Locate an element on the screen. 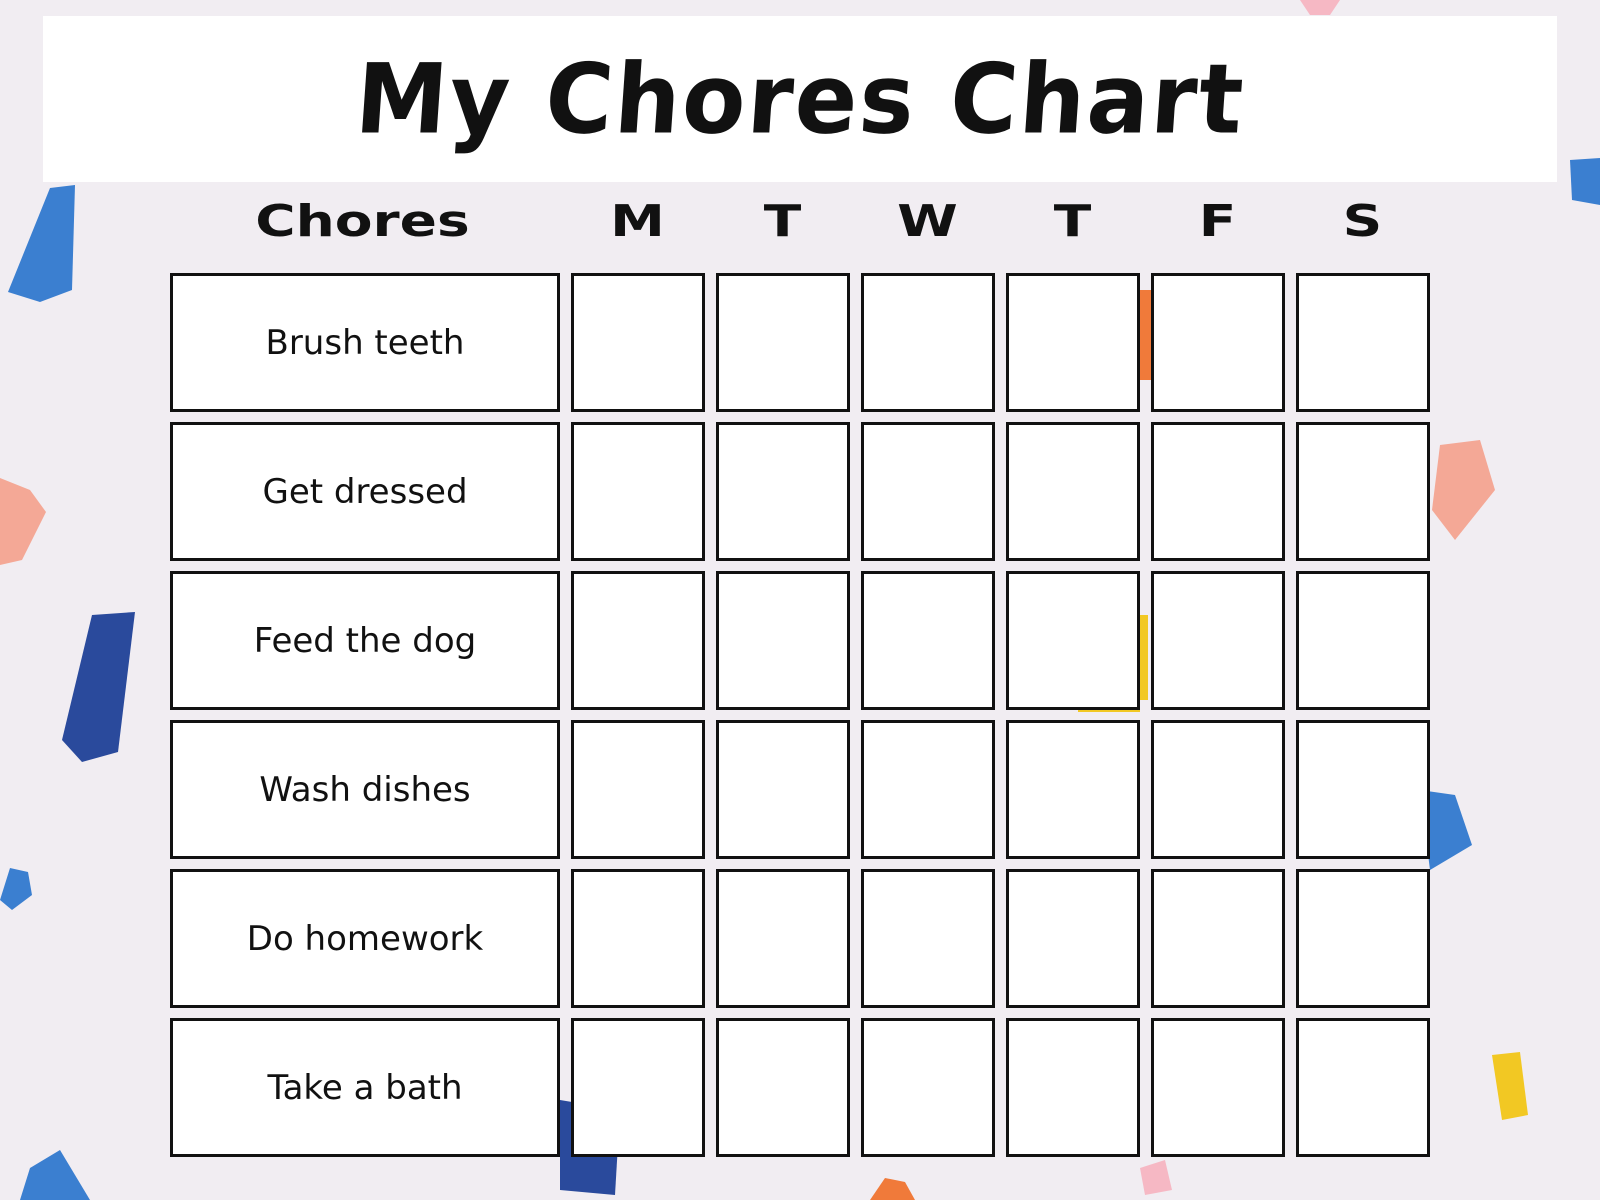 The height and width of the screenshot is (1200, 1600). chore-label: Brush teeth is located at coordinates (365, 342).